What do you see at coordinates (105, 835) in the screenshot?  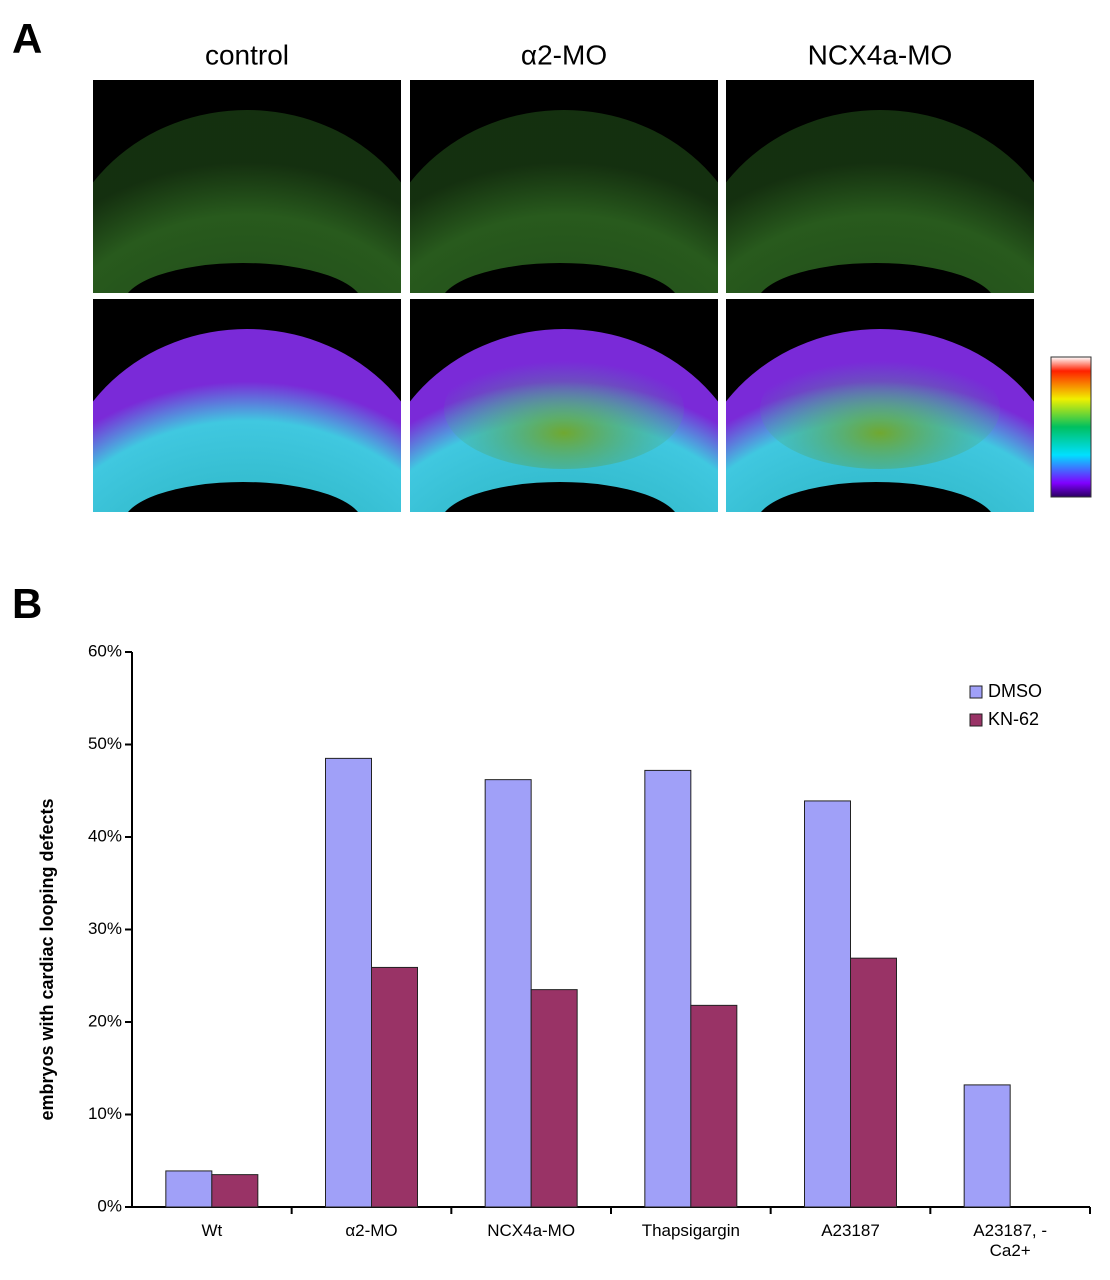 I see `y-tick-label: 40%` at bounding box center [105, 835].